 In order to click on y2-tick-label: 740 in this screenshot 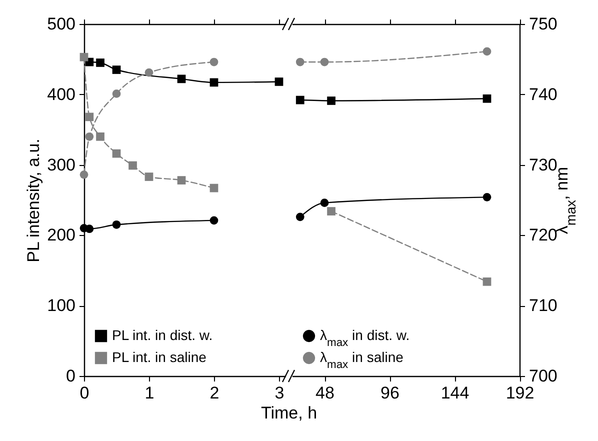, I will do `click(543, 94)`.